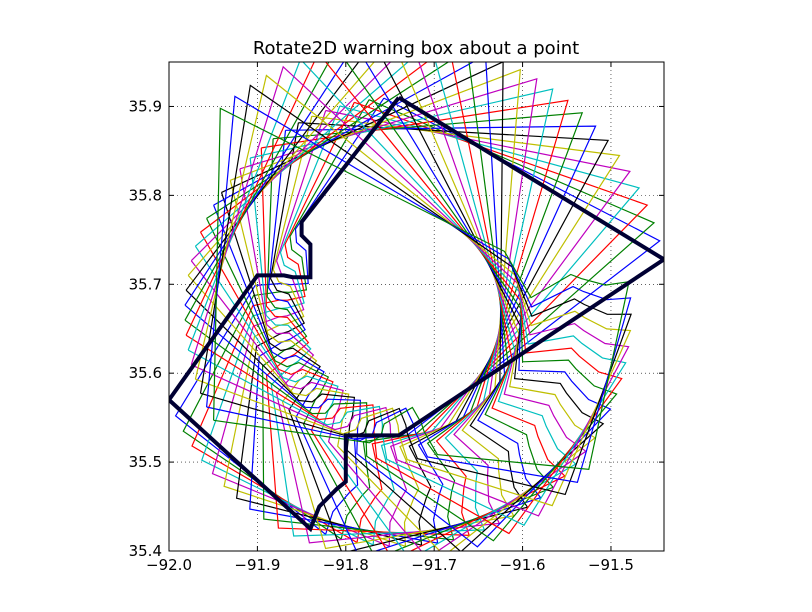  What do you see at coordinates (169, 565) in the screenshot?
I see `x-tick-label: −92.0` at bounding box center [169, 565].